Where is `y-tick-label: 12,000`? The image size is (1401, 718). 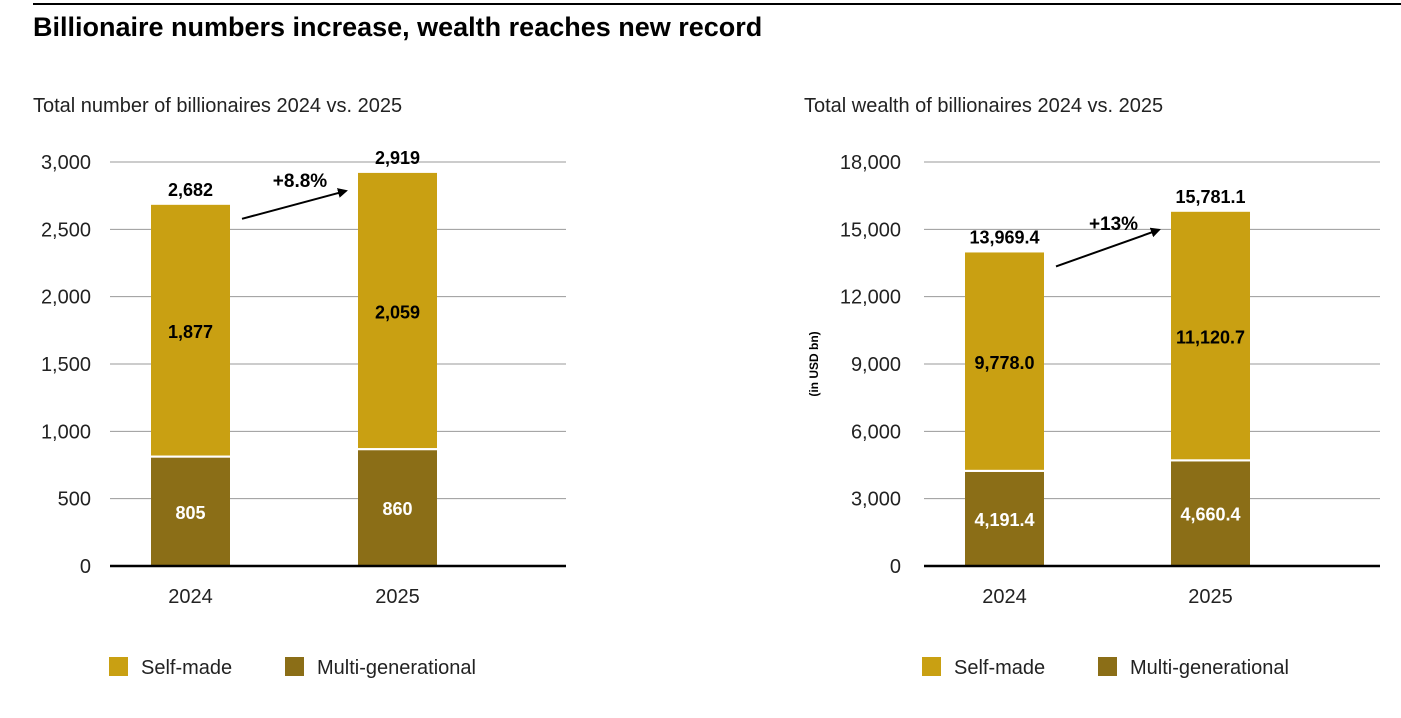
y-tick-label: 12,000 is located at coordinates (870, 298).